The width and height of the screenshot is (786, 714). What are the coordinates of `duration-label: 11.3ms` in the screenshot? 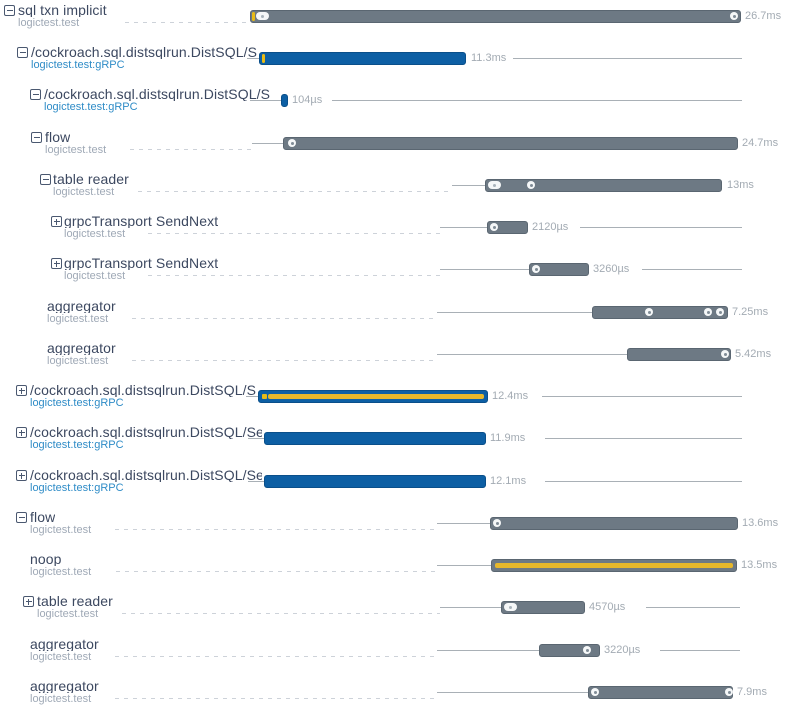 It's located at (489, 58).